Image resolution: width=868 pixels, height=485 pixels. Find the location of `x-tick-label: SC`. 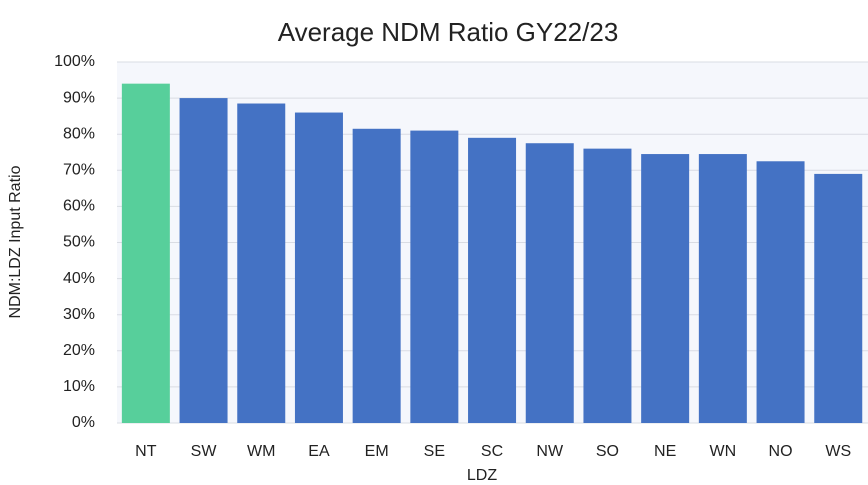

x-tick-label: SC is located at coordinates (492, 451).